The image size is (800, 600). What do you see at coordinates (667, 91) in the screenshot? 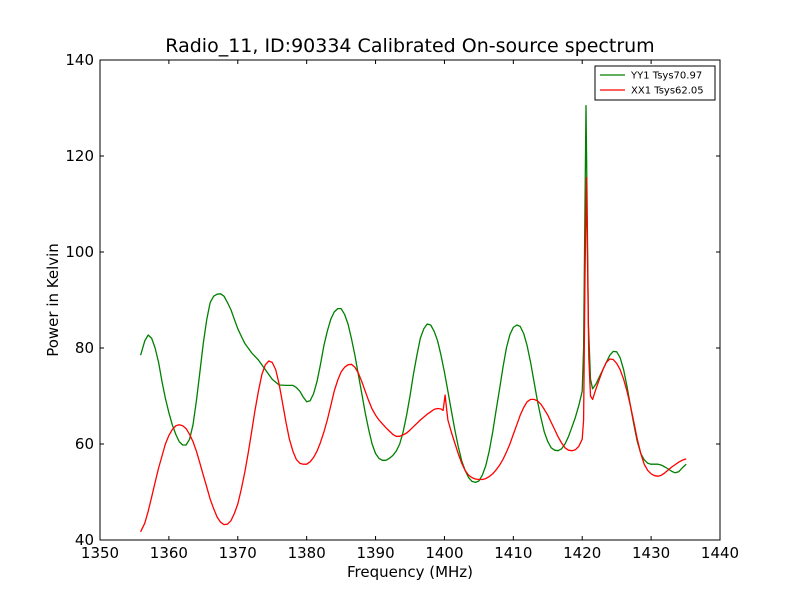
I see `legend-label-2: XX1 Tsys62.05` at bounding box center [667, 91].